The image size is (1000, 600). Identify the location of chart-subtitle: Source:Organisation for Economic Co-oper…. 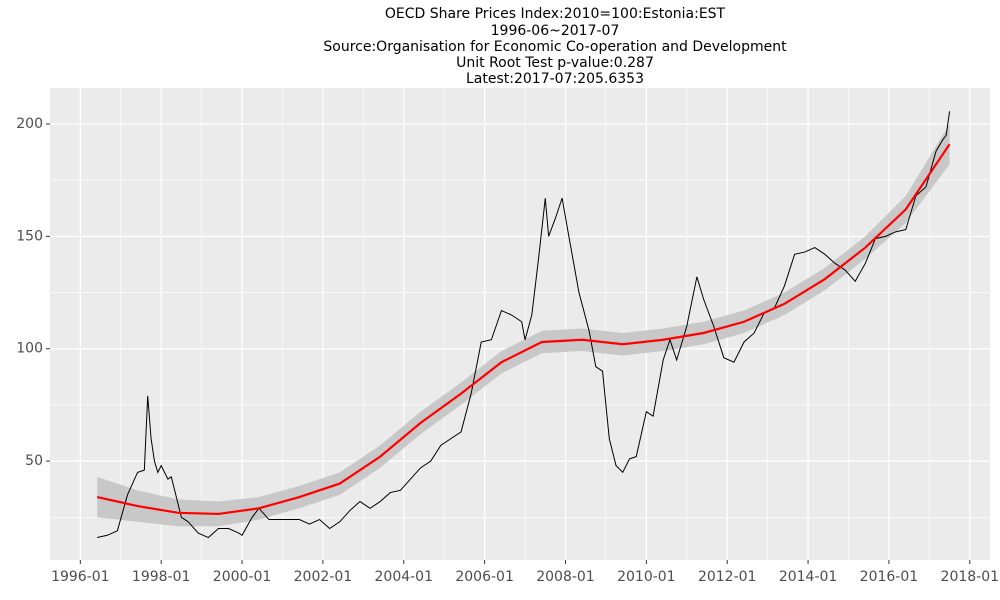
(555, 47).